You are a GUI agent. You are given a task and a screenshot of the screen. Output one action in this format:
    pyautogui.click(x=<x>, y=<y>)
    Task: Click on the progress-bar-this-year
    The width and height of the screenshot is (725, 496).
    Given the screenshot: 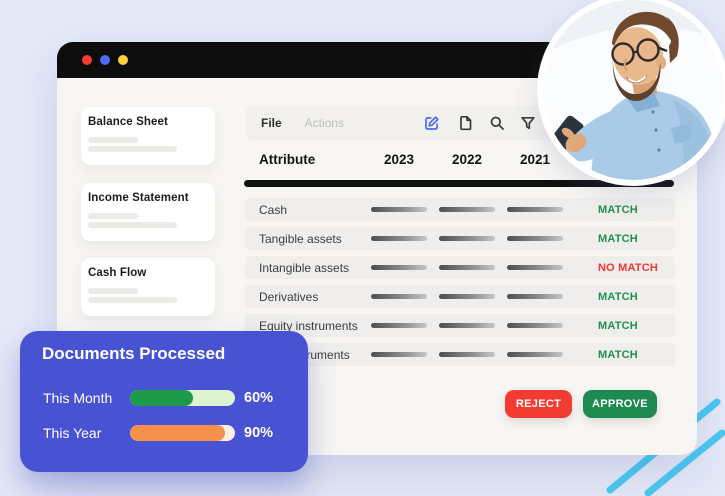 What is the action you would take?
    pyautogui.click(x=182, y=432)
    